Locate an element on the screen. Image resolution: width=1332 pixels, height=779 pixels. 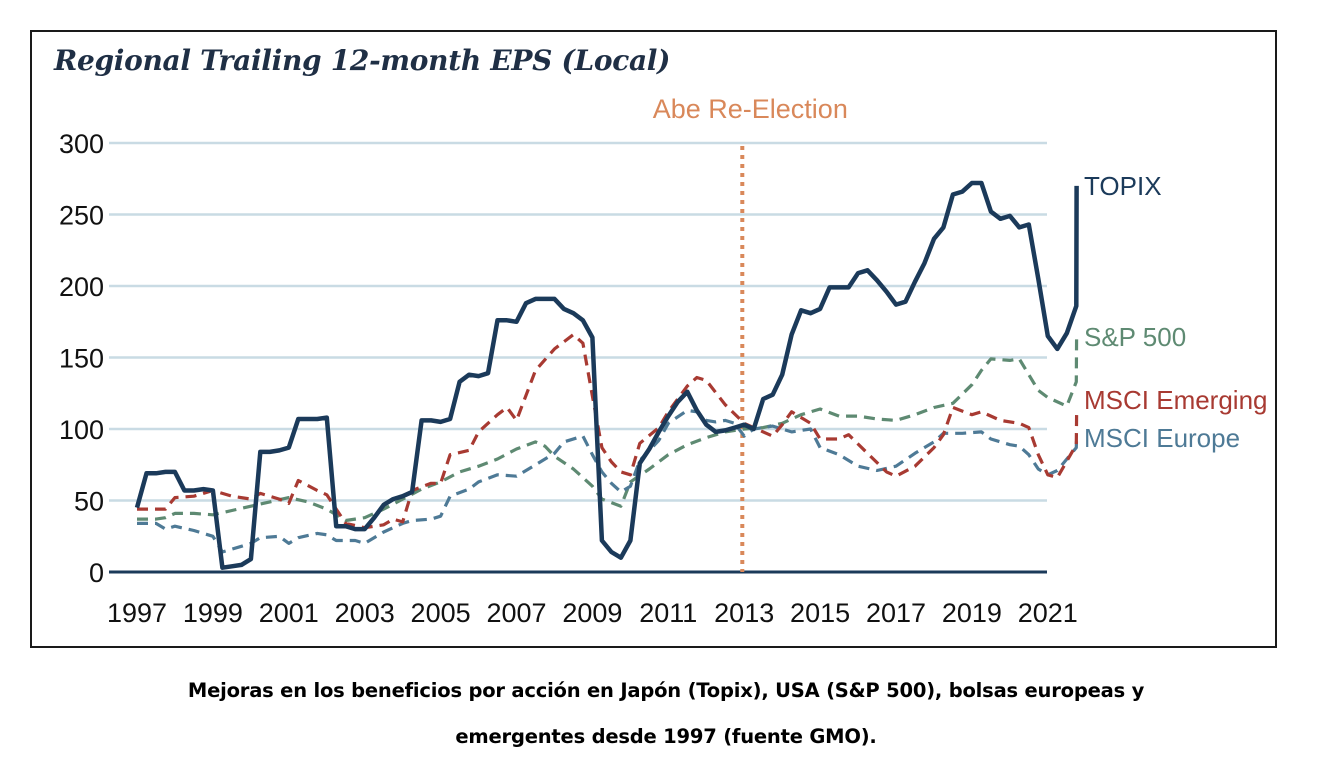
chart-title: Regional Trailing 12-month EPS (Local) is located at coordinates (361, 60).